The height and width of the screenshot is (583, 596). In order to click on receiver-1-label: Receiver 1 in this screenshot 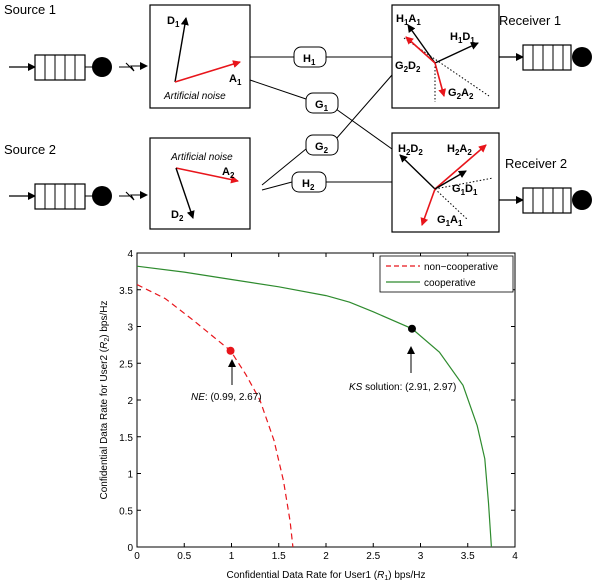, I will do `click(530, 20)`.